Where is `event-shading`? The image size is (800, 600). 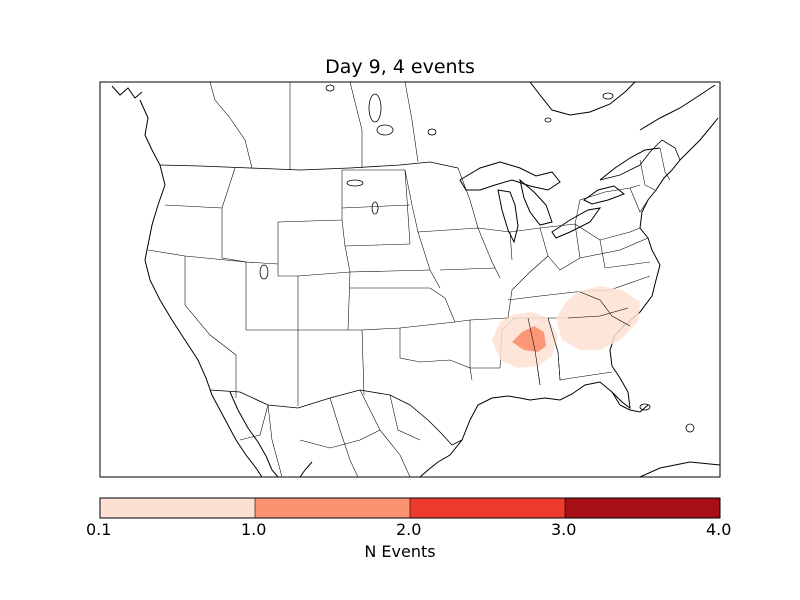
event-shading is located at coordinates (566, 327).